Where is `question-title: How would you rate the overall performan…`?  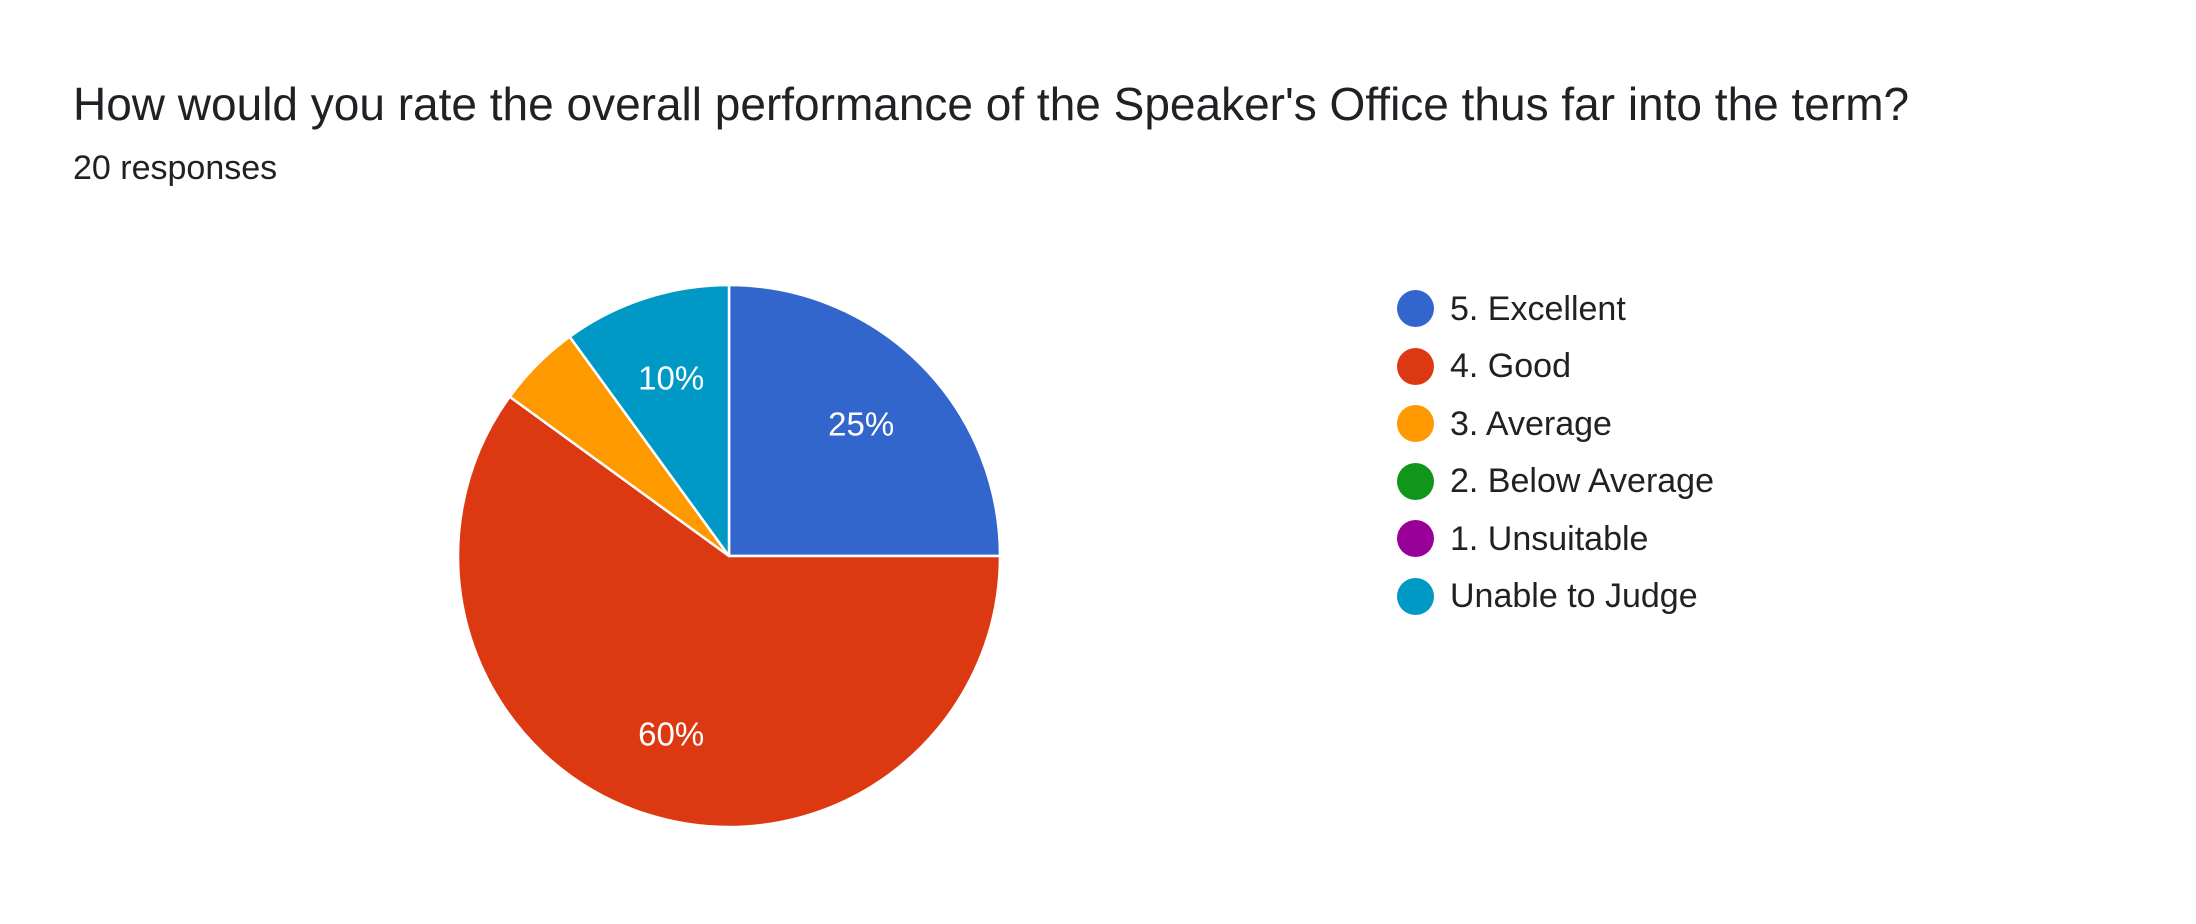 question-title: How would you rate the overall performan… is located at coordinates (991, 104).